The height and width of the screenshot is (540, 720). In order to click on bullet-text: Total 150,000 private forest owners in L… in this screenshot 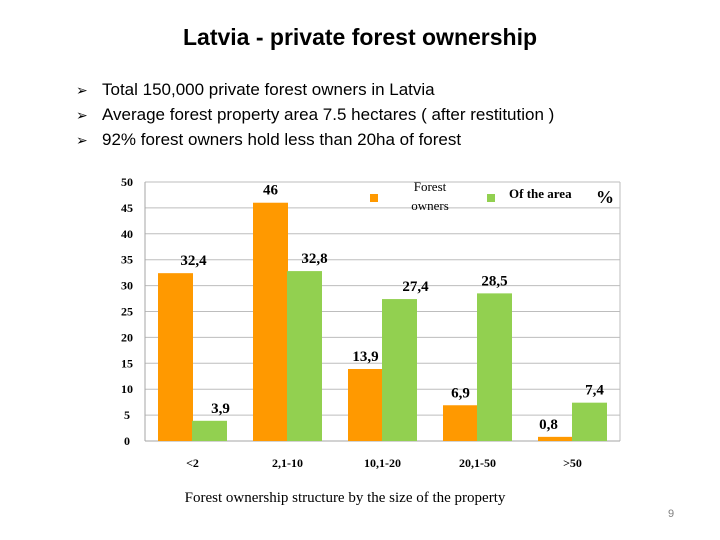, I will do `click(268, 89)`.